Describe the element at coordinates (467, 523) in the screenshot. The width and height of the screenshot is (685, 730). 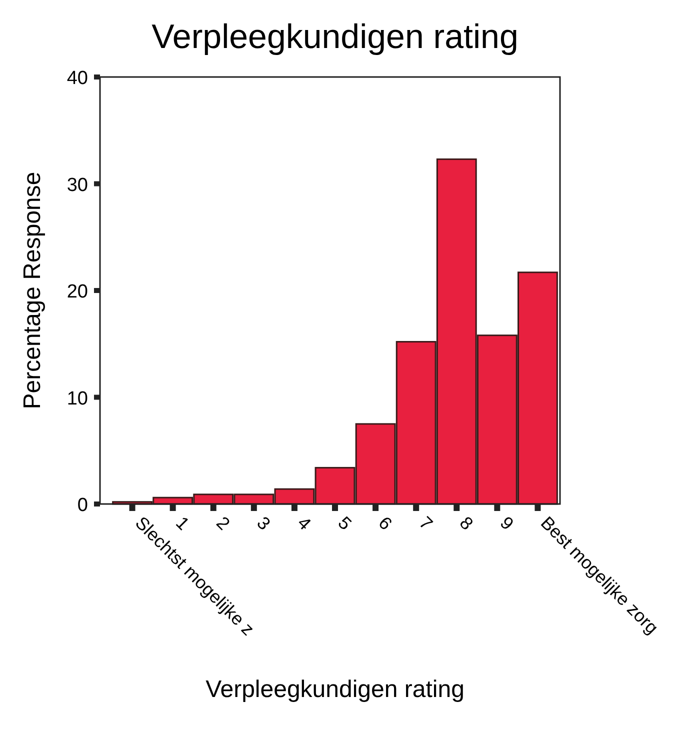
I see `x-tick-label: 8` at that location.